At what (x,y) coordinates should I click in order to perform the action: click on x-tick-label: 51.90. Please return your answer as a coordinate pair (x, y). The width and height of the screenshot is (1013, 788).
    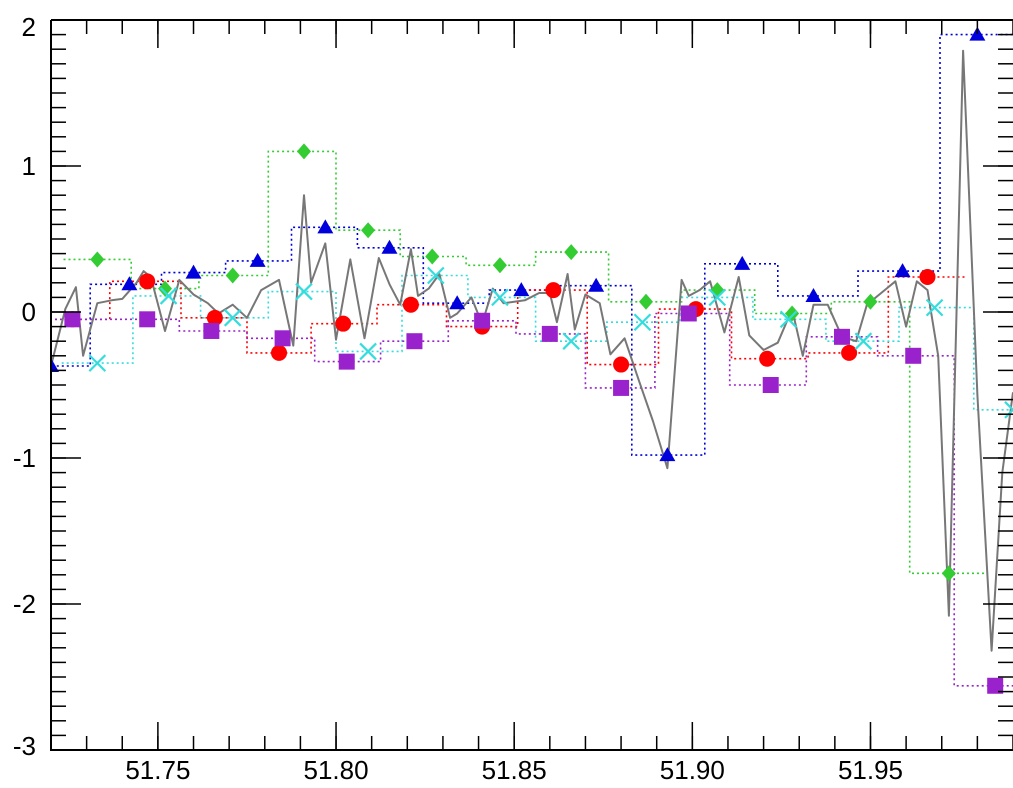
    Looking at the image, I should click on (692, 770).